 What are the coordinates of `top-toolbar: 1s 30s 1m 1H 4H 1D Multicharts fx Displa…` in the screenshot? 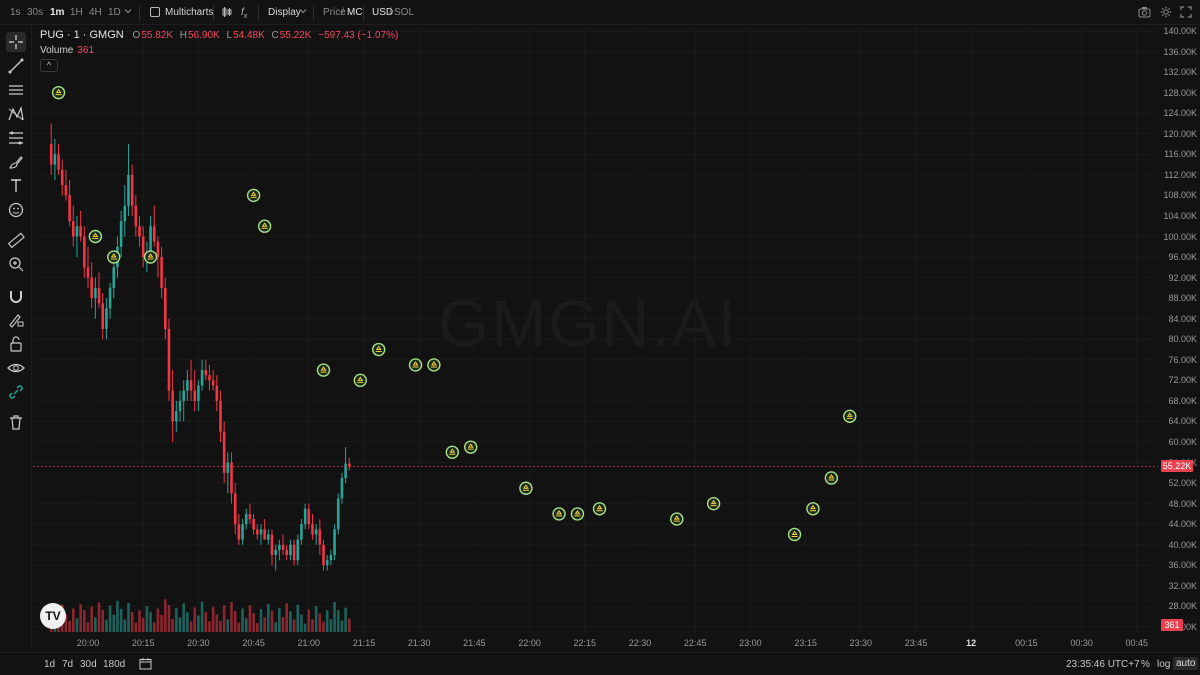 It's located at (600, 12).